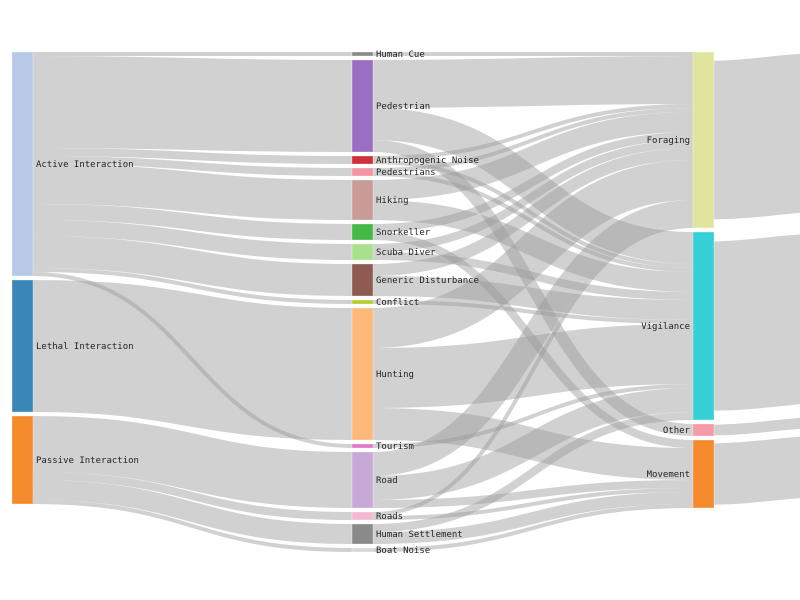 The image size is (800, 600). I want to click on link-snorkeller-foraging, so click(533, 182).